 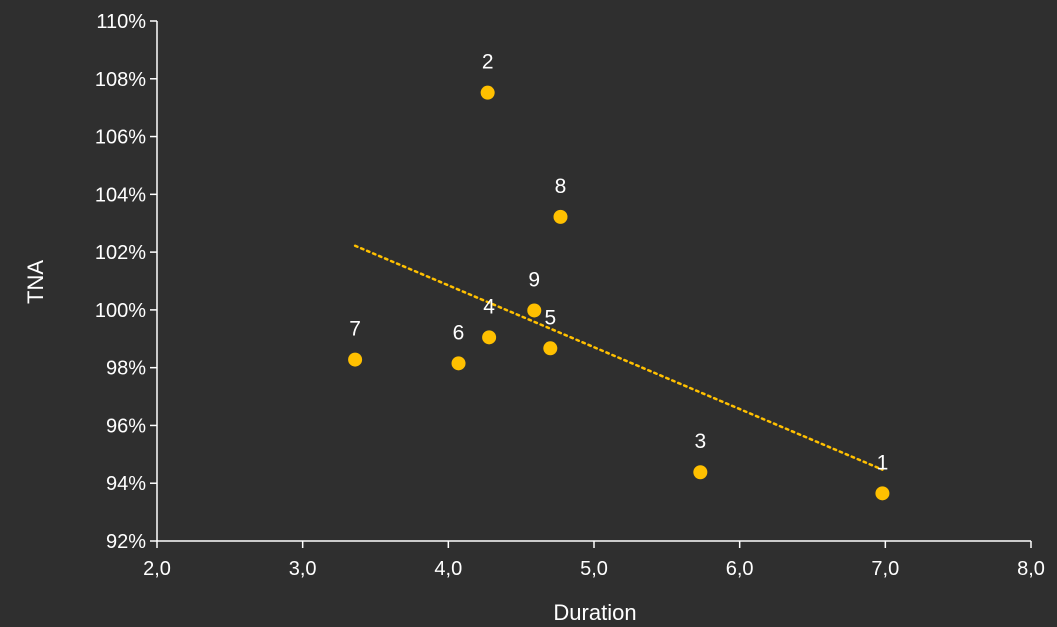 I want to click on y-tick-label: 106%, so click(x=120, y=138).